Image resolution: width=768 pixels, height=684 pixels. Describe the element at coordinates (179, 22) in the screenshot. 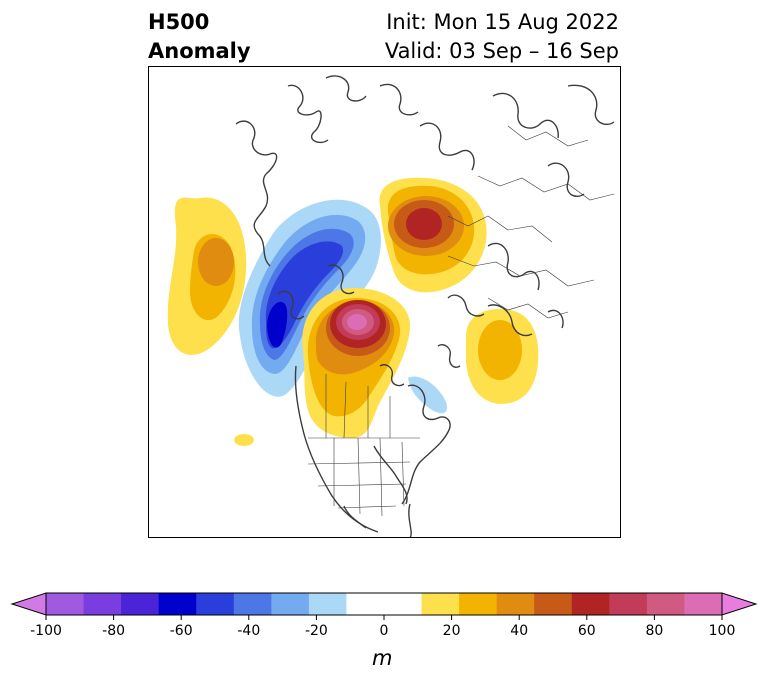

I see `title-variable: H500` at that location.